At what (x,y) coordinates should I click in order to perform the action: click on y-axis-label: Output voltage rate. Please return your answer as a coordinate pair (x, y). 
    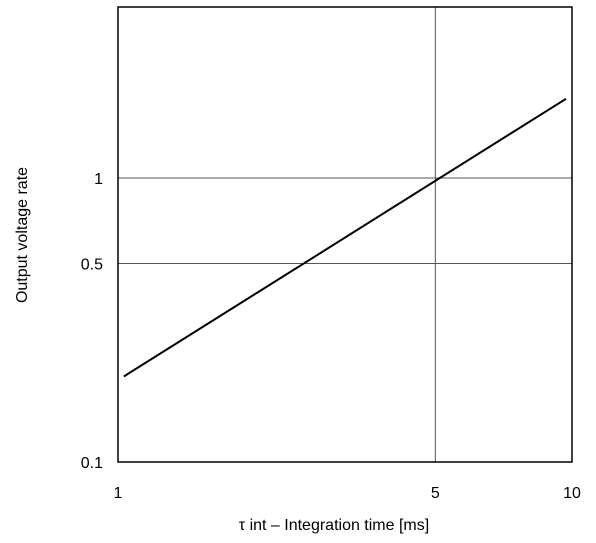
    Looking at the image, I should click on (22, 235).